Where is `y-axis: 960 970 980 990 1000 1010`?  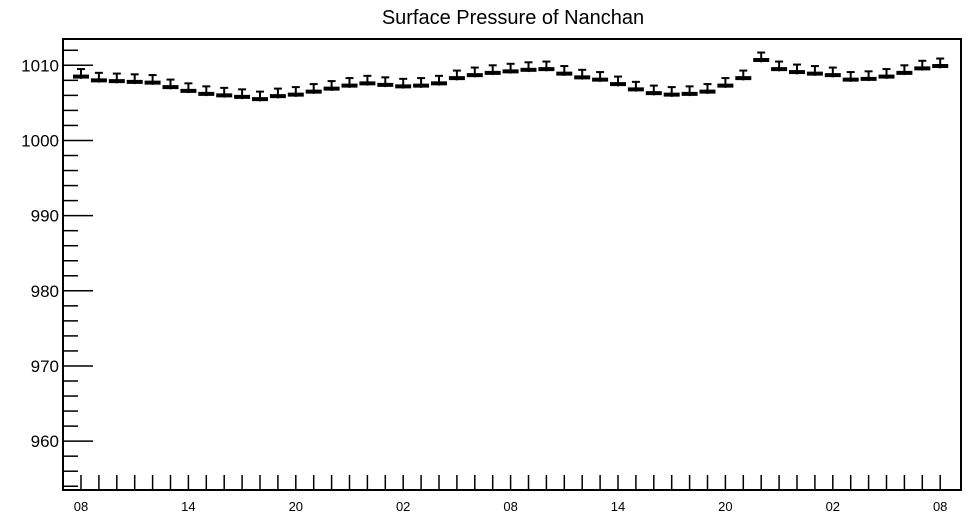 y-axis: 960 970 980 990 1000 1010 is located at coordinates (57, 268).